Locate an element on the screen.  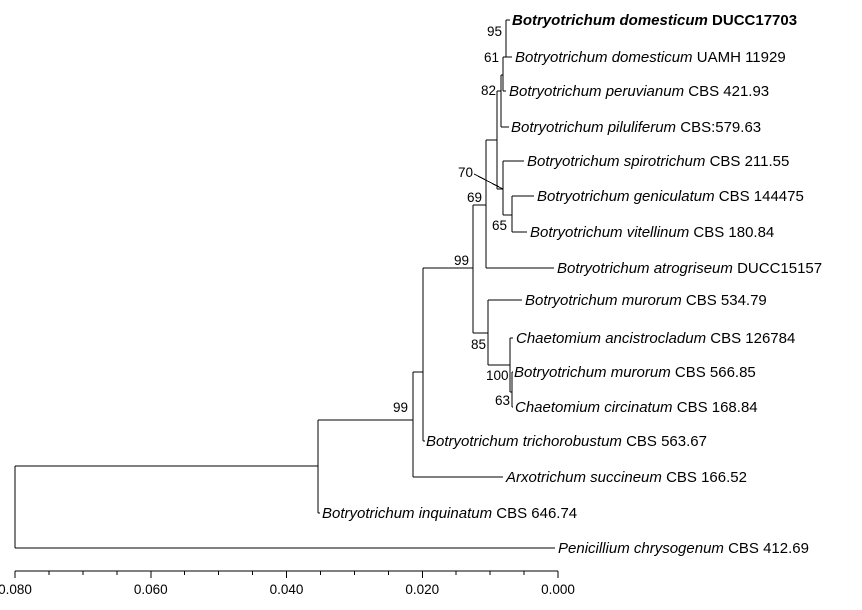
scale-axis: 0.080 0.060 0.040 0.020 0.000 is located at coordinates (287, 583).